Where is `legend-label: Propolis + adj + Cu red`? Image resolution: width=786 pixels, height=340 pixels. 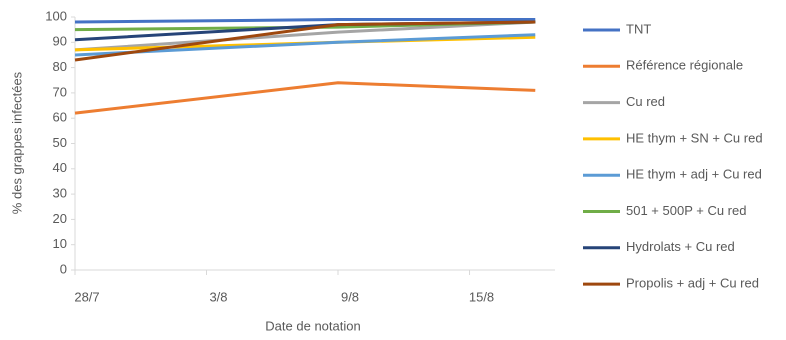
legend-label: Propolis + adj + Cu red is located at coordinates (692, 283).